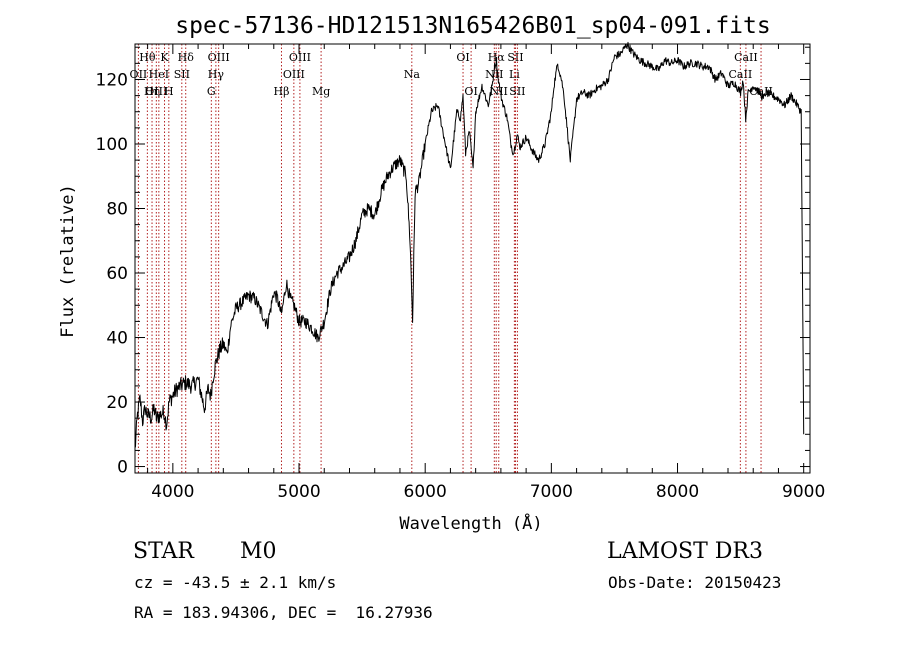  Describe the element at coordinates (112, 80) in the screenshot. I see `y-tick-label: 120` at that location.